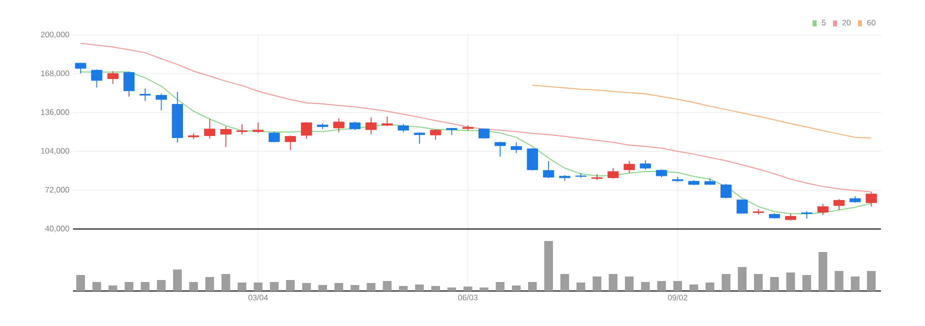  I want to click on y-tick-label: 200,000, so click(55, 35).